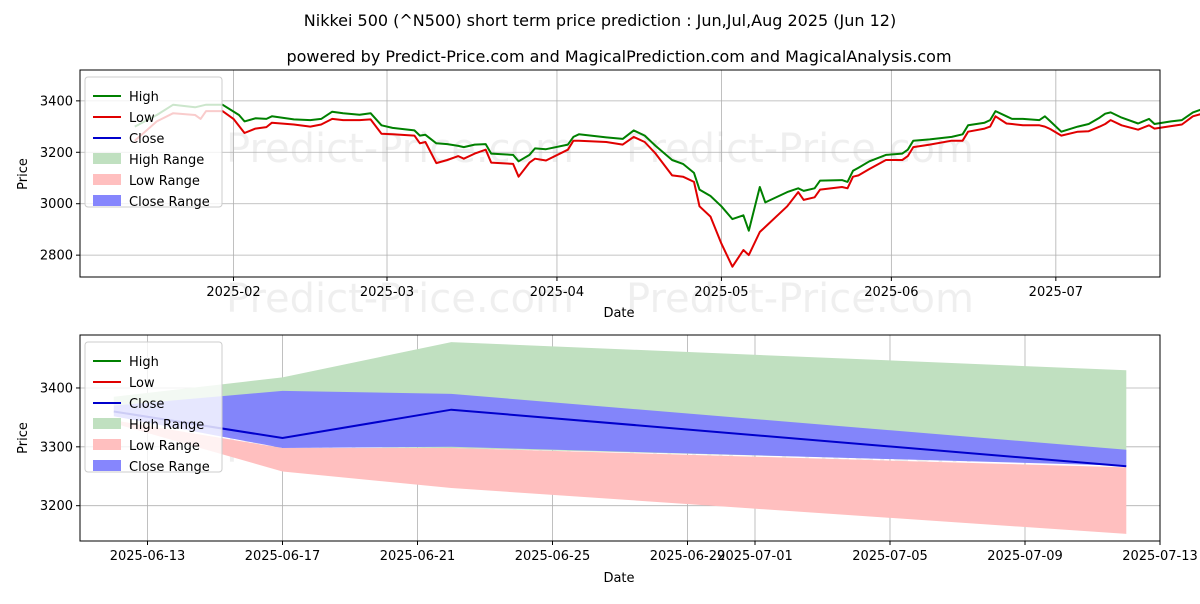  What do you see at coordinates (620, 428) in the screenshot?
I see `close-range-band` at bounding box center [620, 428].